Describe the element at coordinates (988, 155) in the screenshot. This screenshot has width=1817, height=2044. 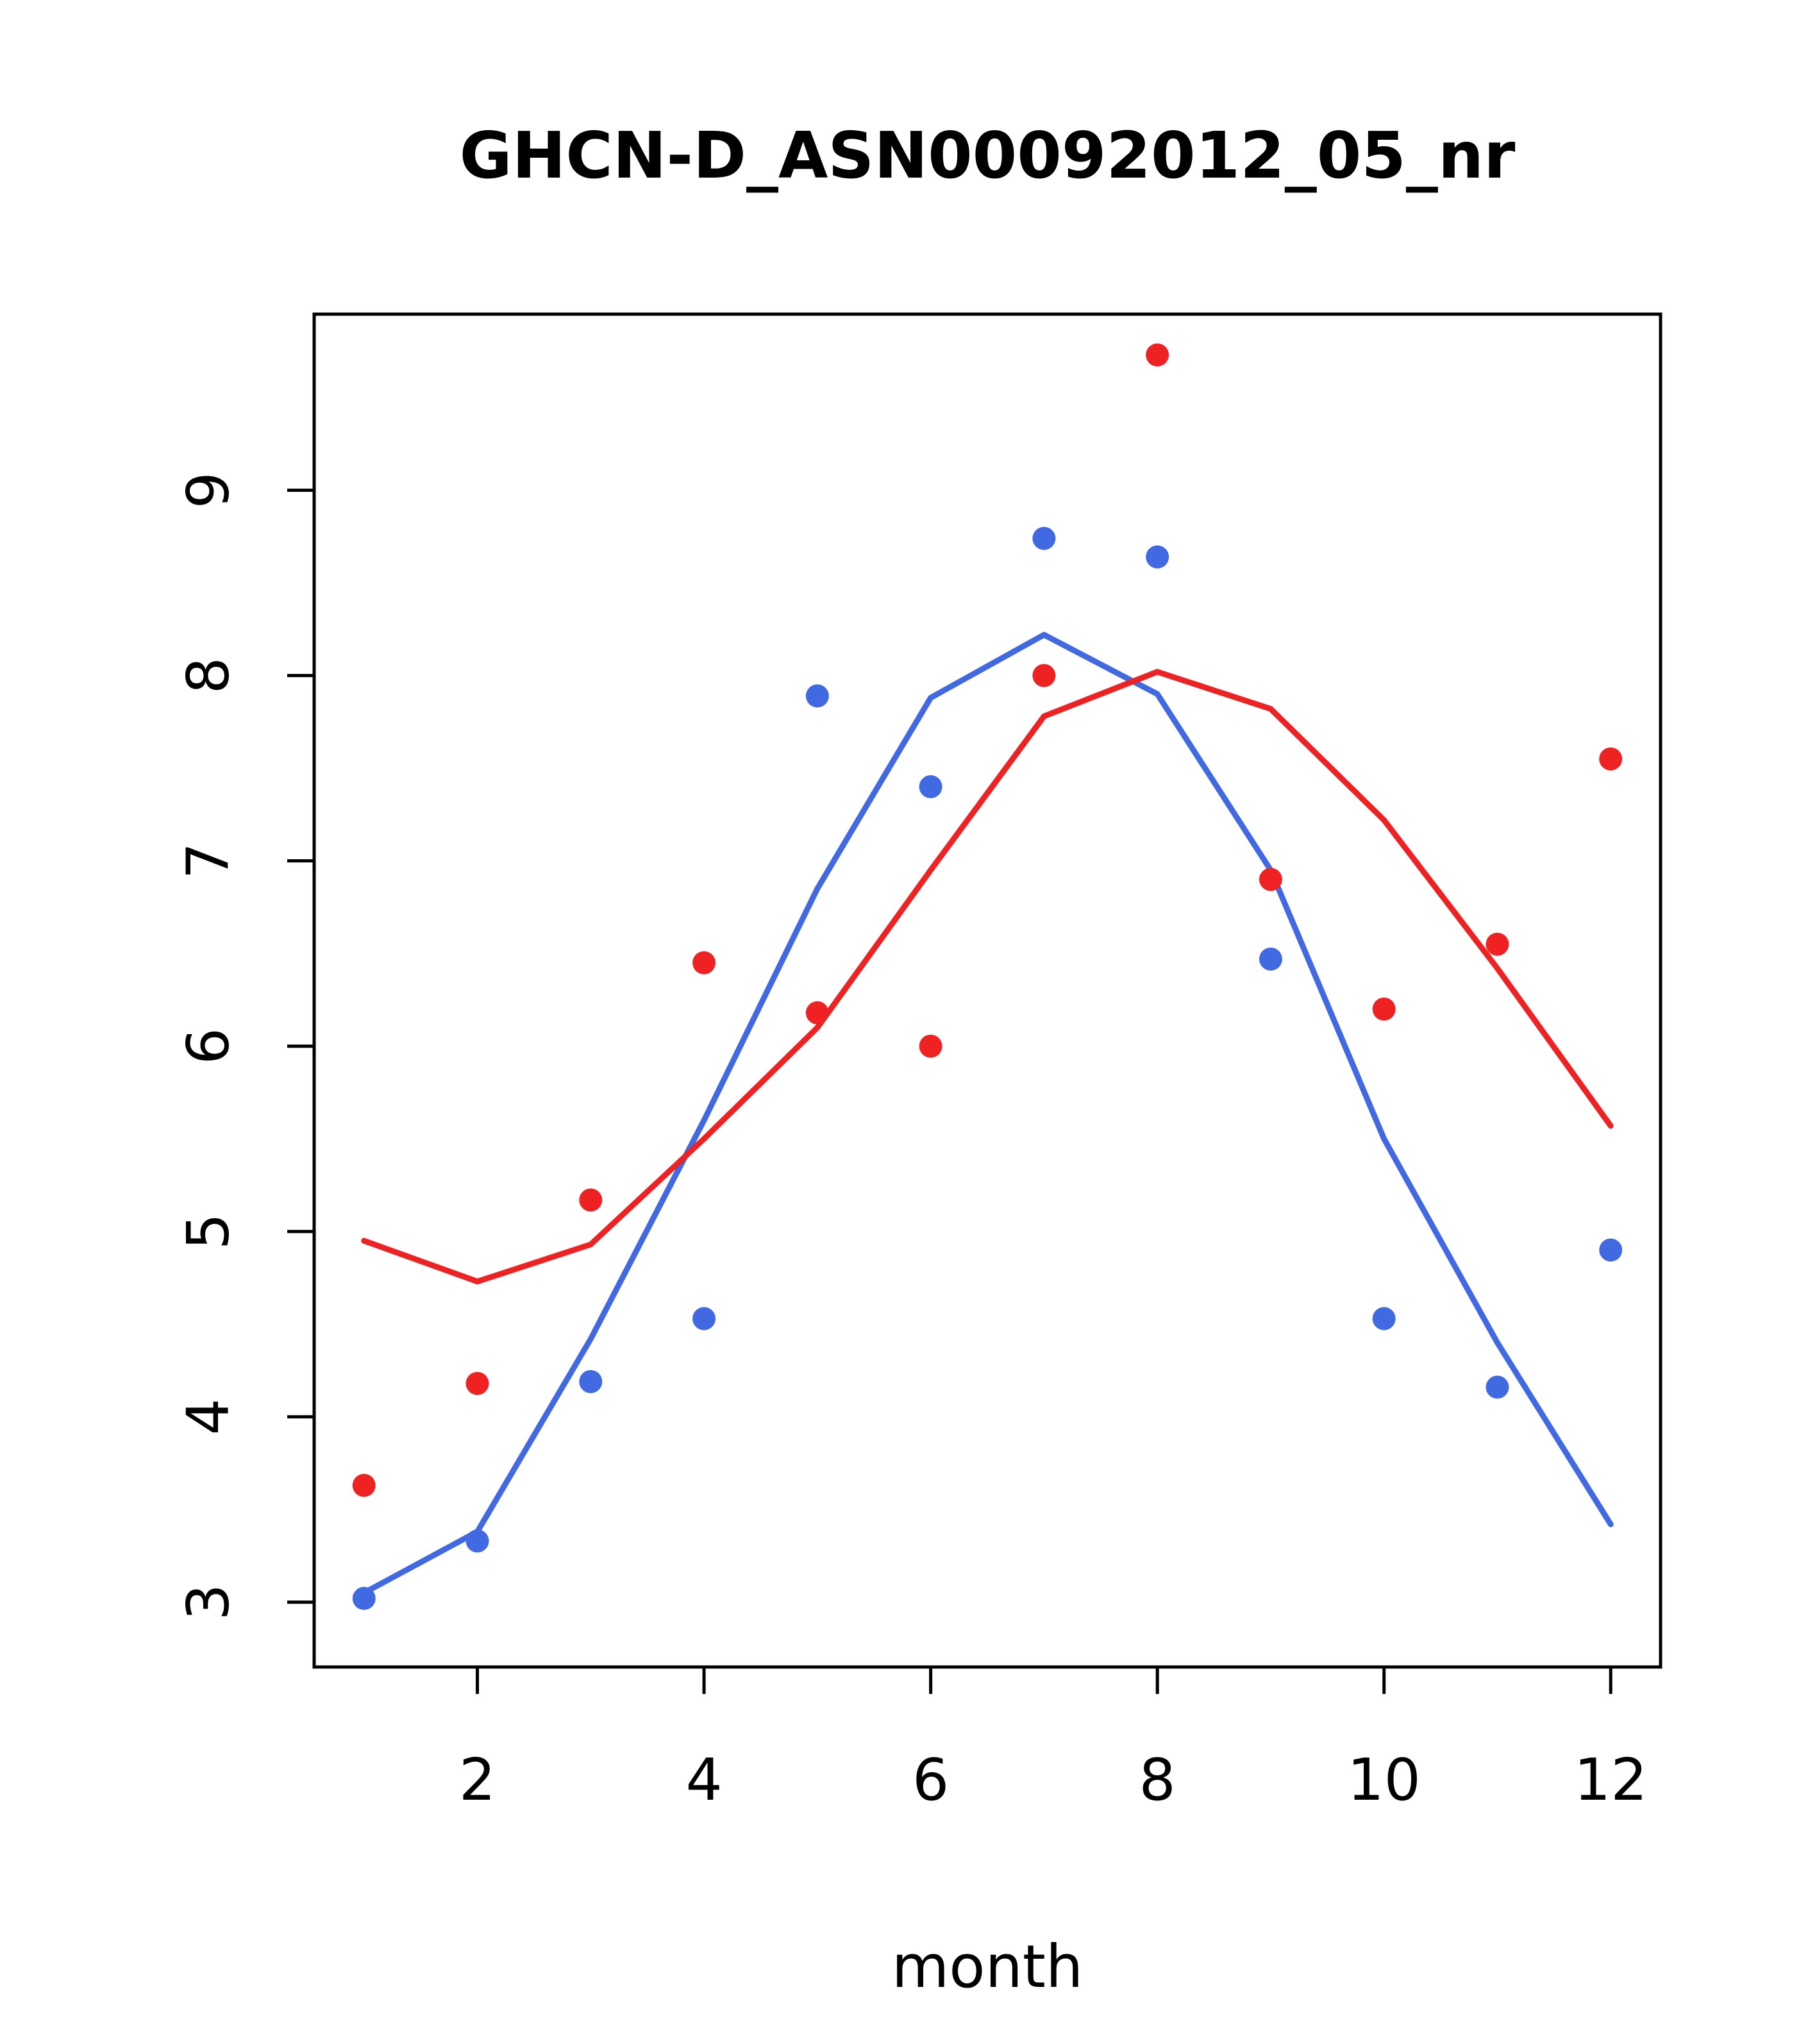
I see `chart-title: GHCN-D_ASN00092012_05_nr` at that location.